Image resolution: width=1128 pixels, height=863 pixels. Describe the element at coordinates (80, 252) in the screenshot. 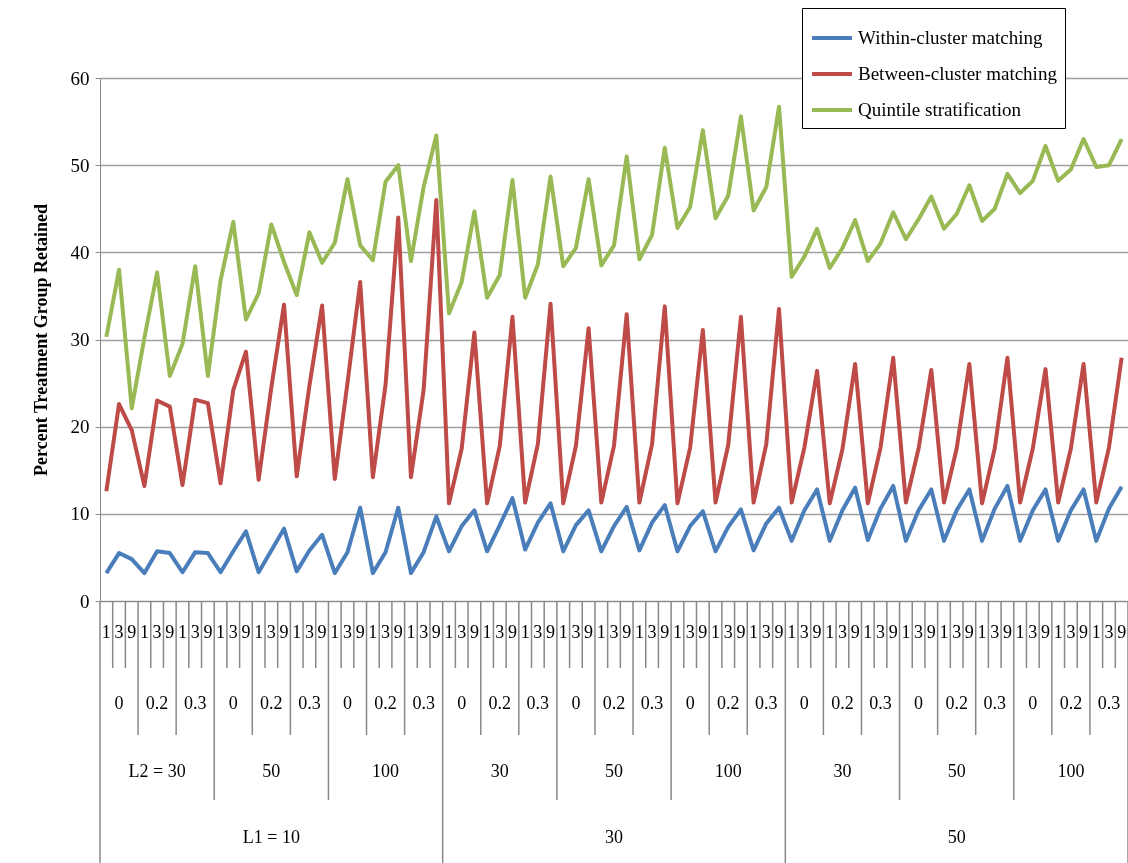

I see `y-tick-label: 40` at that location.